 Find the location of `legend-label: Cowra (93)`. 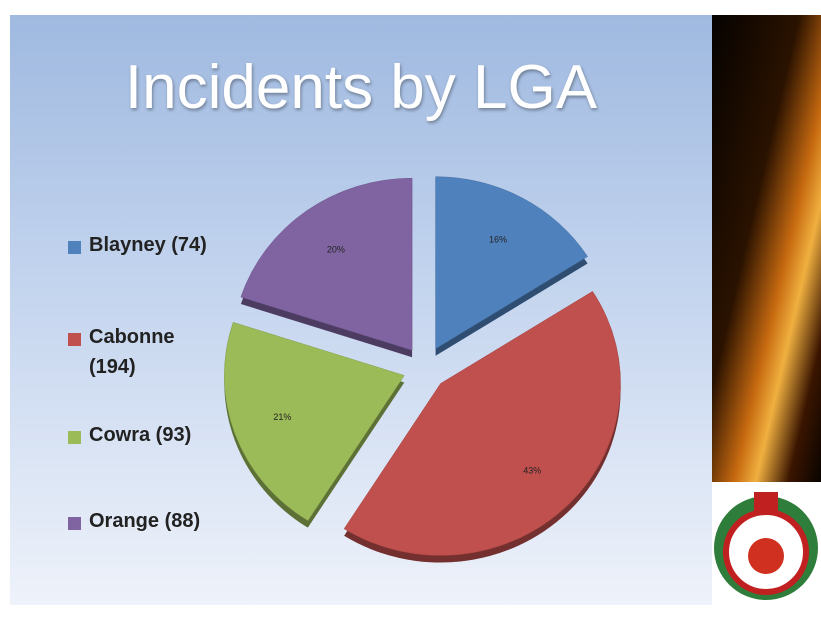

legend-label: Cowra (93) is located at coordinates (140, 435).